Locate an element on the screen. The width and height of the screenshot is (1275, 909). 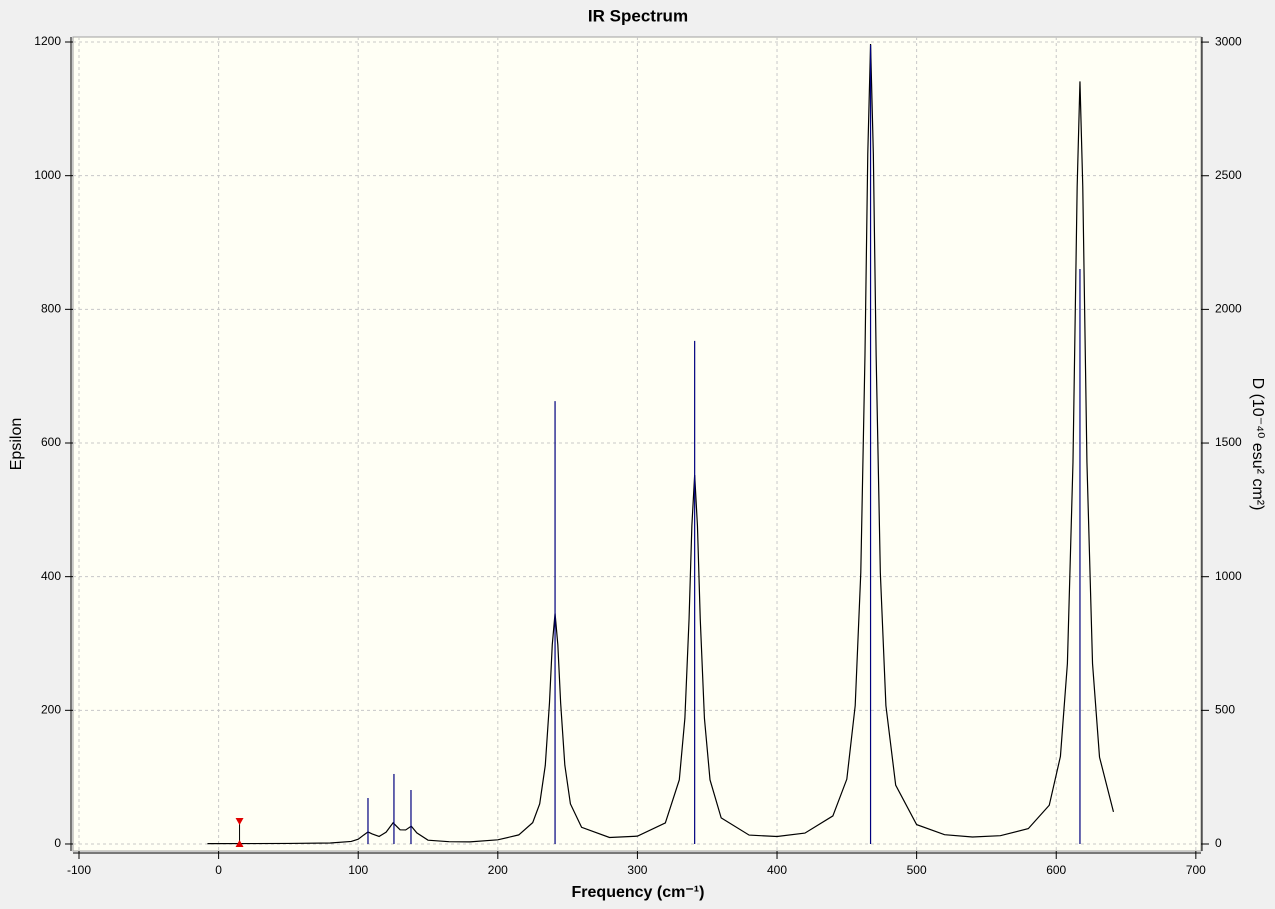
y2-tick-label: 2000 is located at coordinates (1228, 309).